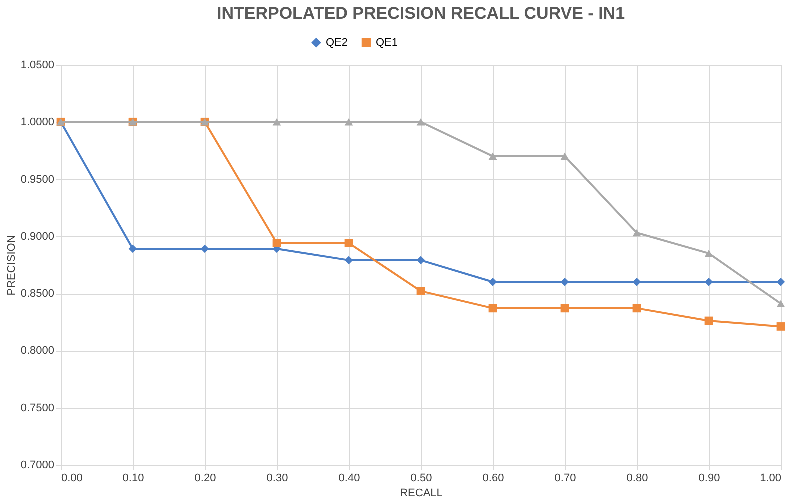 The width and height of the screenshot is (791, 503). I want to click on y-tick-label: 1.0500, so click(37, 66).